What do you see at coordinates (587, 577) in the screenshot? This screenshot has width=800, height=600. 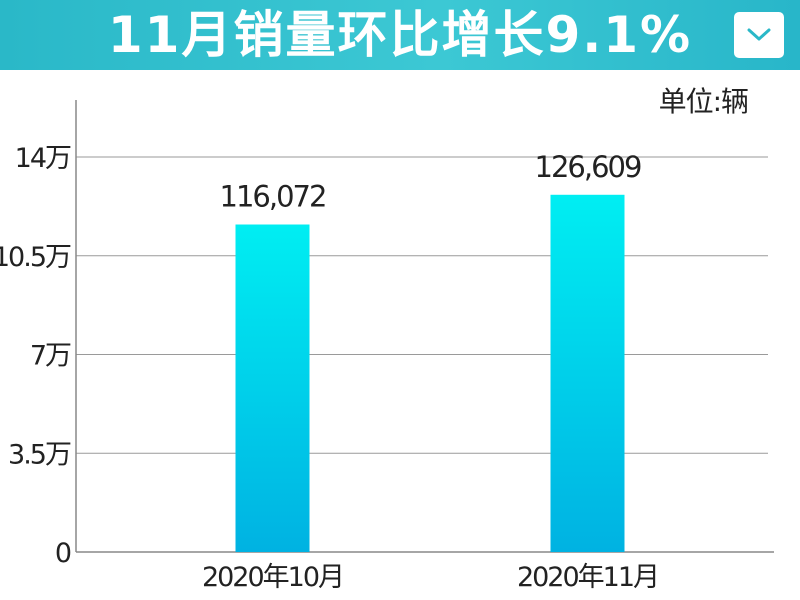 I see `x-tick-label: 2020年11月` at bounding box center [587, 577].